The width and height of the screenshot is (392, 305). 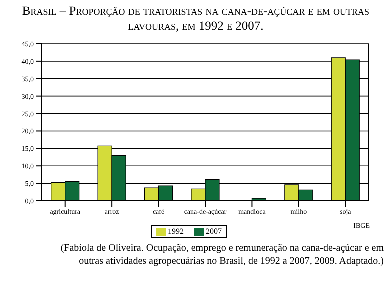 I want to click on chart-title: Brasil – Proporção de tratoristas na cana-de-açúcar e em outras lavouras, em 1992 e 2007., so click(x=196, y=19).